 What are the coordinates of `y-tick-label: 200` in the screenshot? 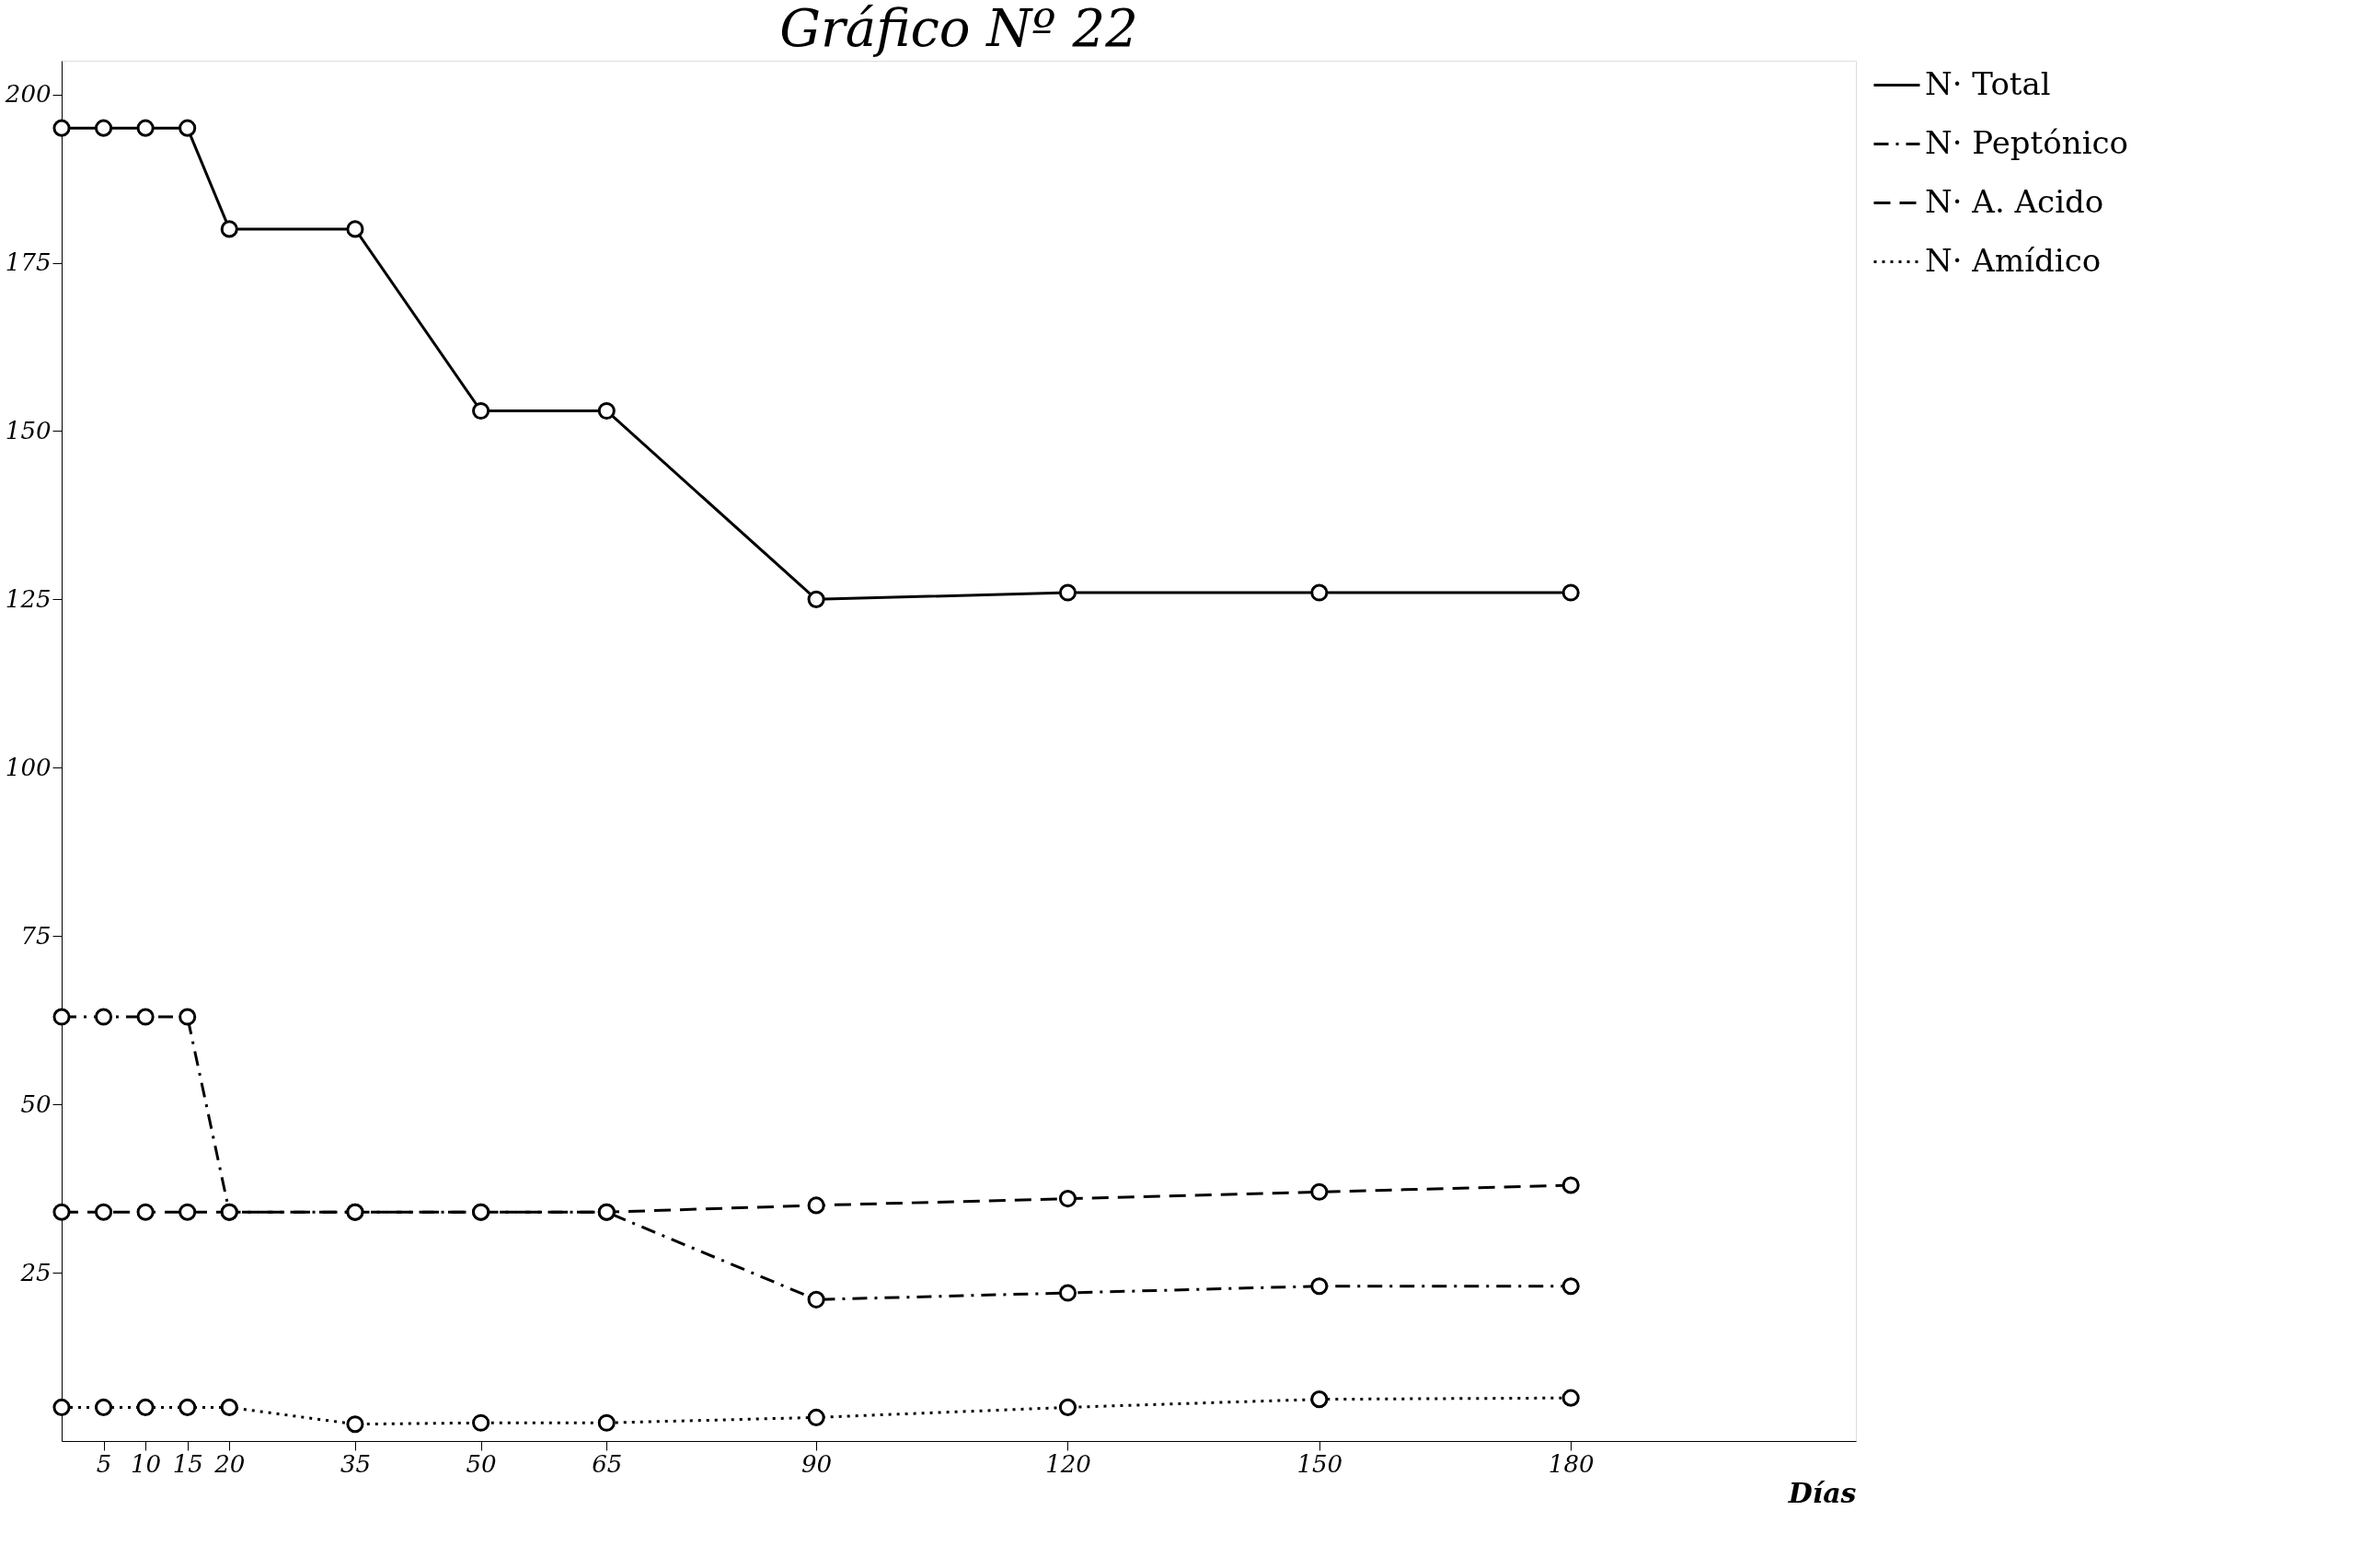 It's located at (28, 94).